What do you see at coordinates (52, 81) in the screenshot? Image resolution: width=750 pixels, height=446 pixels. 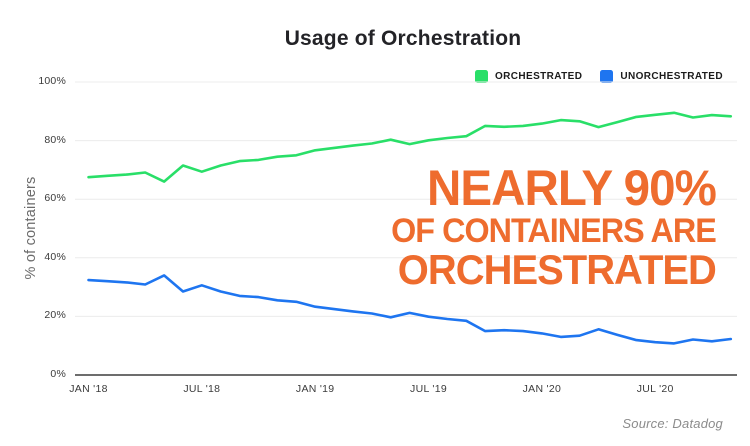 I see `y-tick-label: 100%` at bounding box center [52, 81].